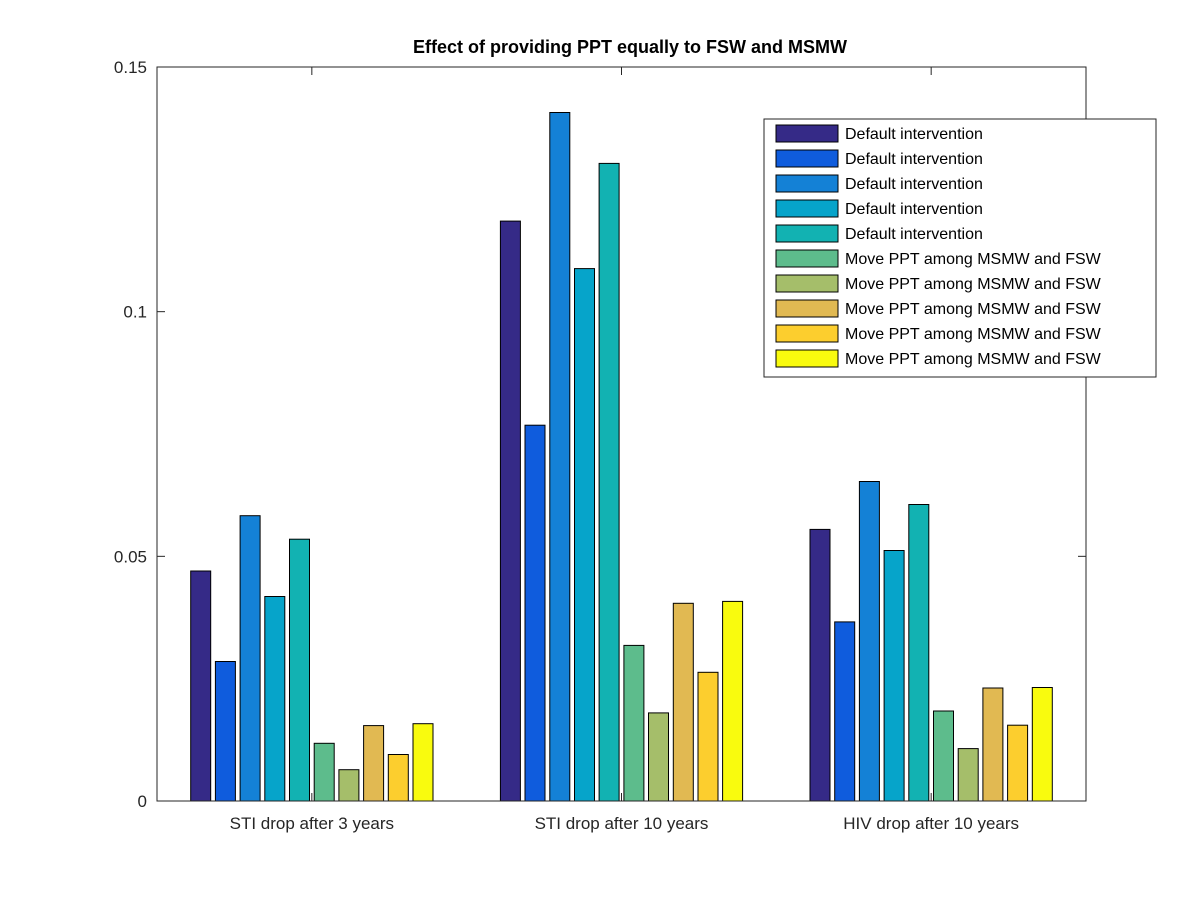  Describe the element at coordinates (130, 67) in the screenshot. I see `y-tick-label: 0.15` at that location.